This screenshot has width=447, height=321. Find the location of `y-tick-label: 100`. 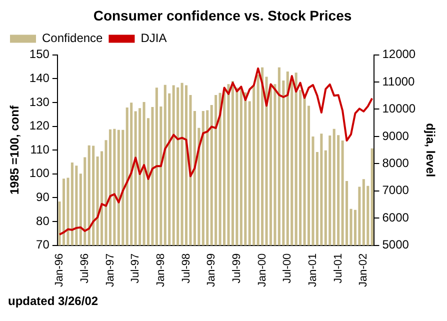

y-tick-label: 100 is located at coordinates (39, 173).